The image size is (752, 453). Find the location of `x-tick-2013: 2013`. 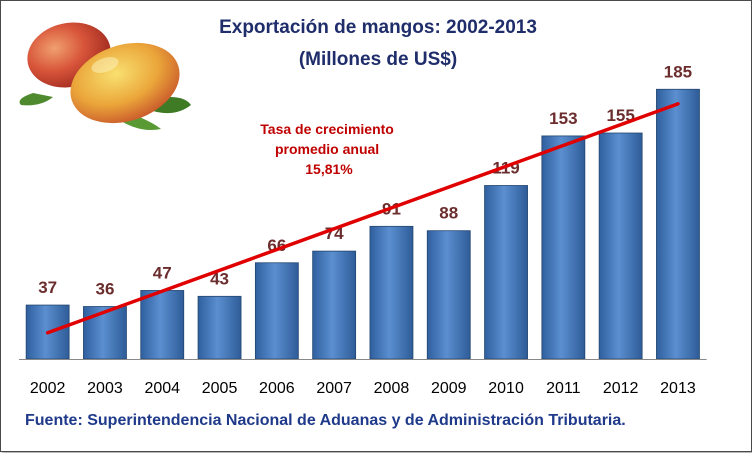

x-tick-2013: 2013 is located at coordinates (678, 388).